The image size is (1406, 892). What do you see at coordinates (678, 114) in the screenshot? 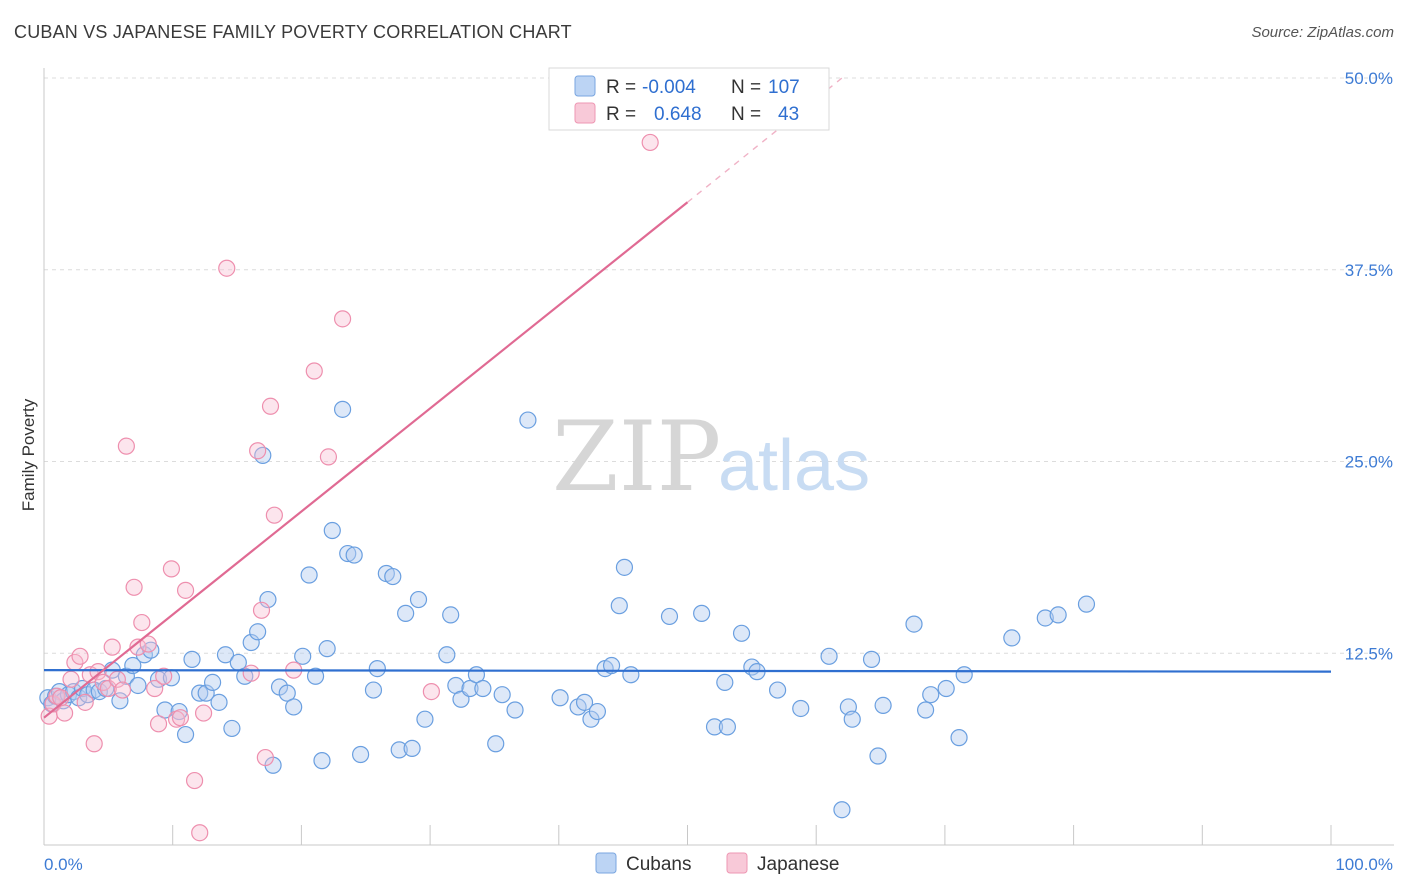
I see `legend-r-value-japanese: 0.648` at bounding box center [678, 114].